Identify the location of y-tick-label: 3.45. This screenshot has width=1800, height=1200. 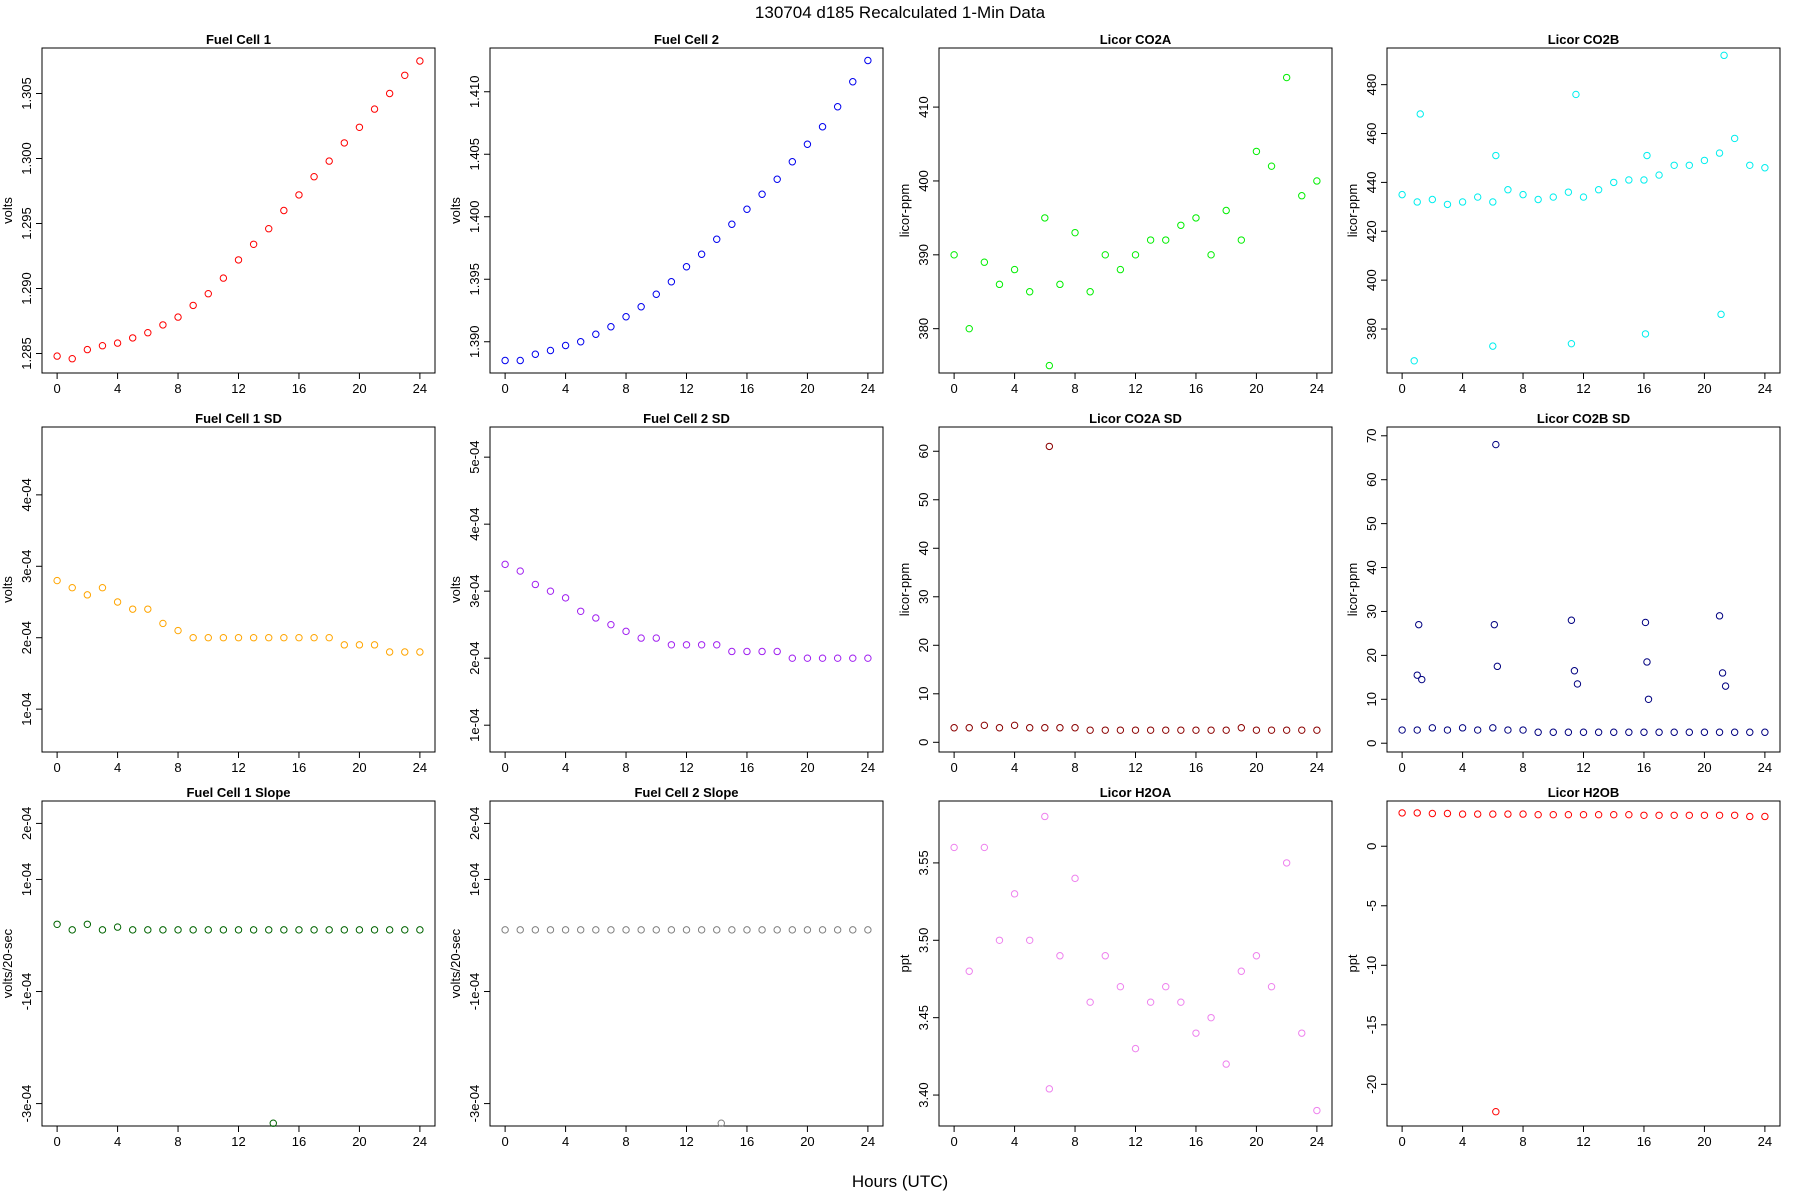
(923, 1017).